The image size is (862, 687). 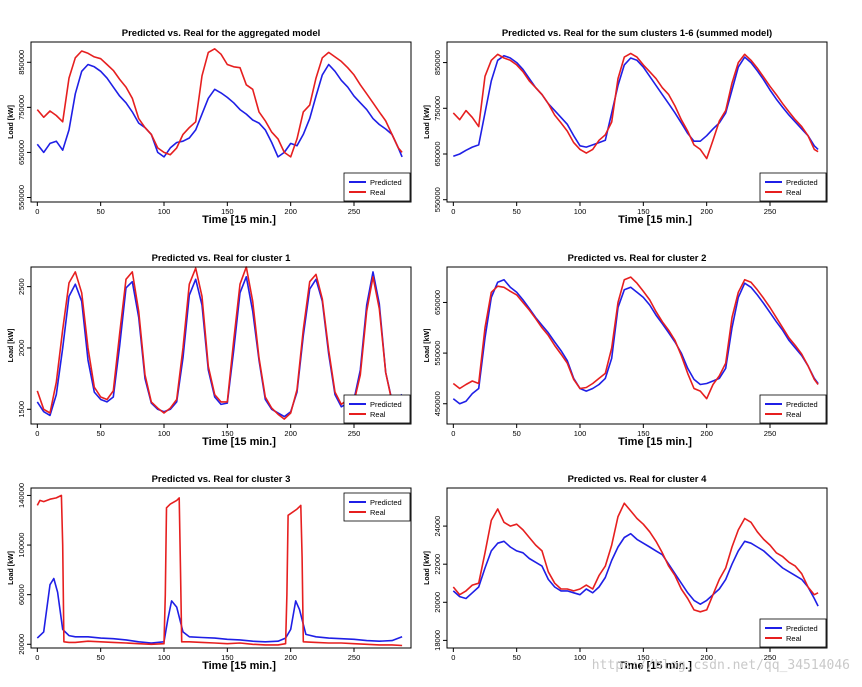 What do you see at coordinates (21, 495) in the screenshot?
I see `y-tick-label: 140000` at bounding box center [21, 495].